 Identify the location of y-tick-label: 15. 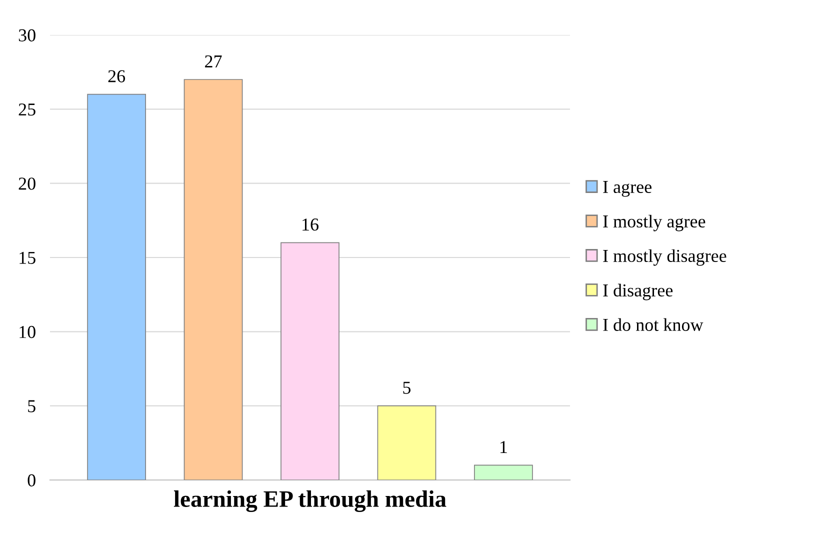
(28, 258).